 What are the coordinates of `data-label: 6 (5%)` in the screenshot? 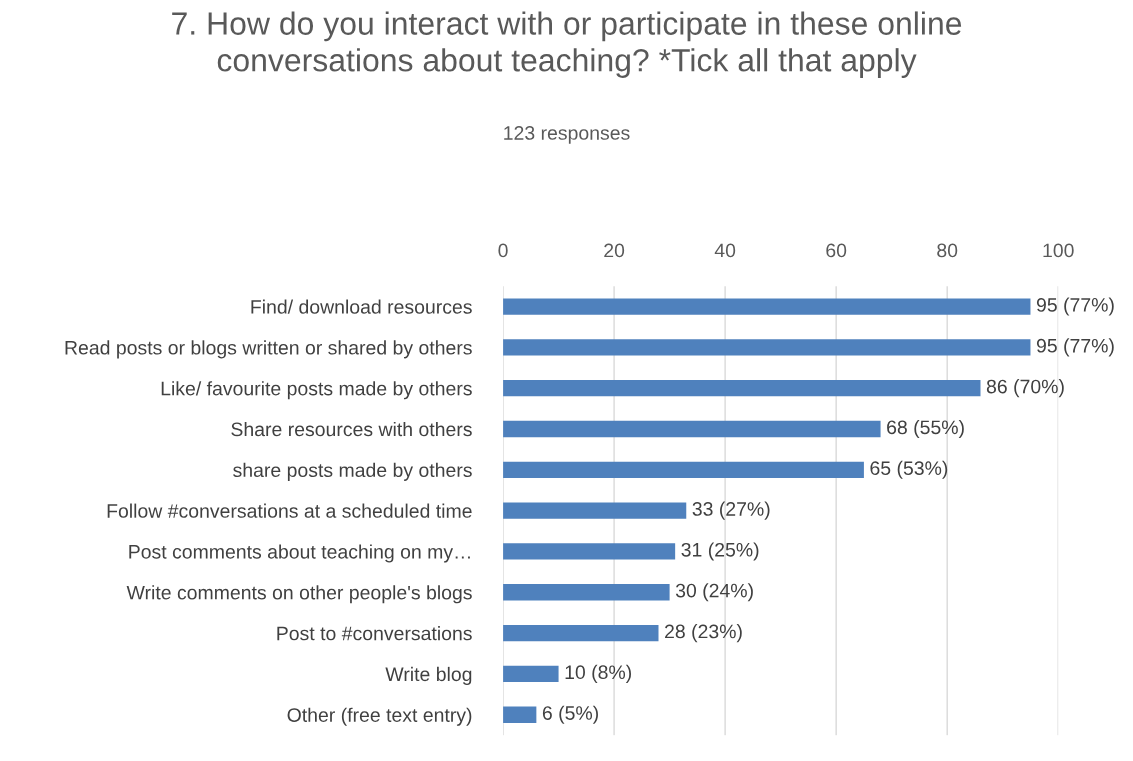 It's located at (570, 714).